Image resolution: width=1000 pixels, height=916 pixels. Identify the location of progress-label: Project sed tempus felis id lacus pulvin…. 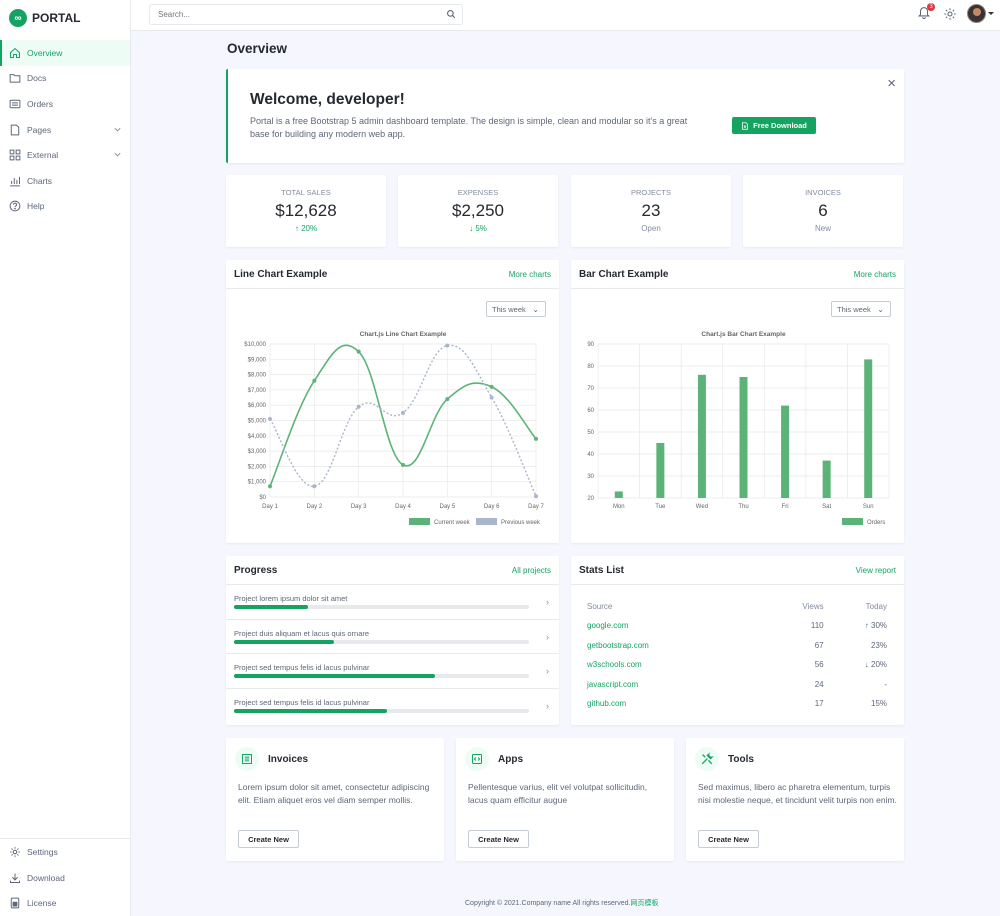
(302, 702).